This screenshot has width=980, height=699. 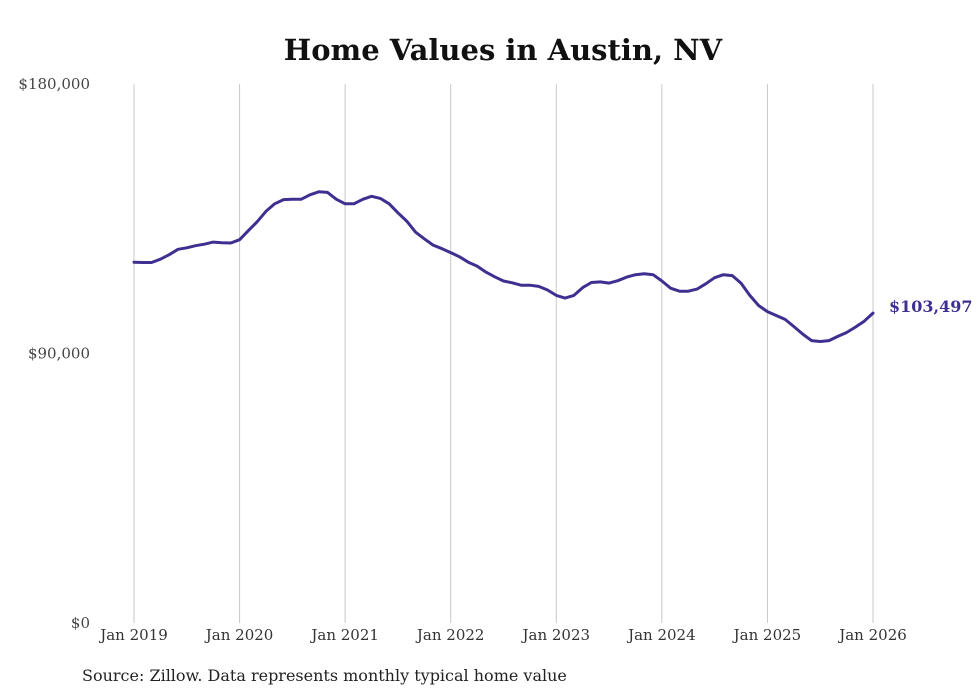 I want to click on y-axis-ticks: $0 $90,000 $180,000, so click(x=54, y=353).